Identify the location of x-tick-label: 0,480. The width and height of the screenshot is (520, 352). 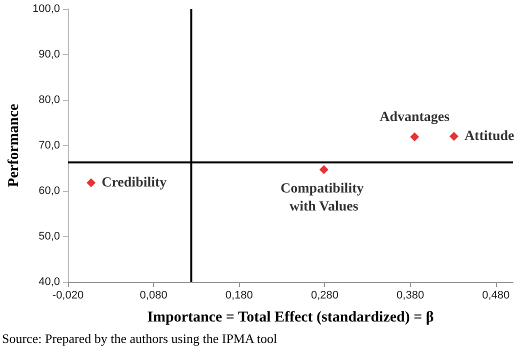
(496, 296).